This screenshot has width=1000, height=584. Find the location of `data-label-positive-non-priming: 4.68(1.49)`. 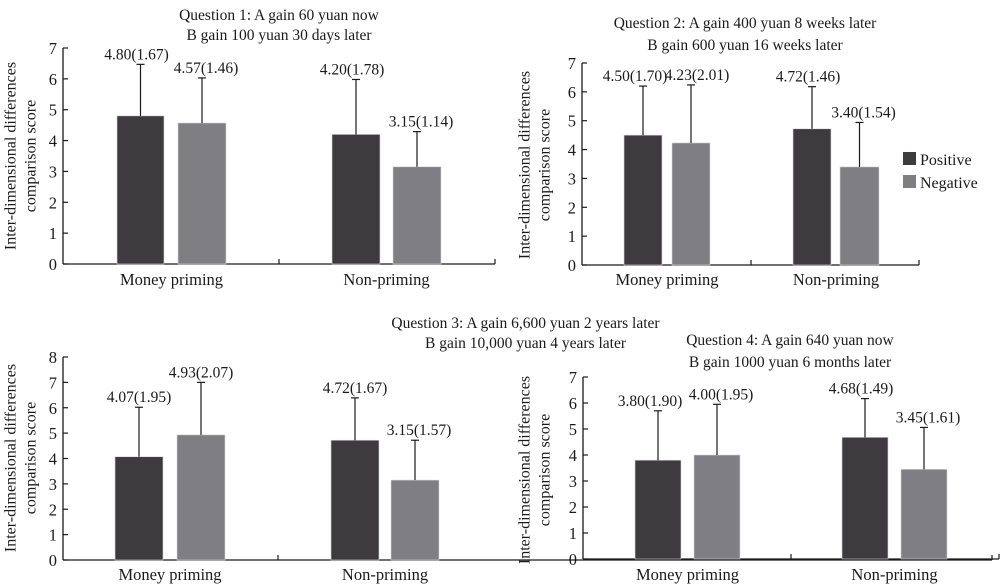

data-label-positive-non-priming: 4.68(1.49) is located at coordinates (861, 389).